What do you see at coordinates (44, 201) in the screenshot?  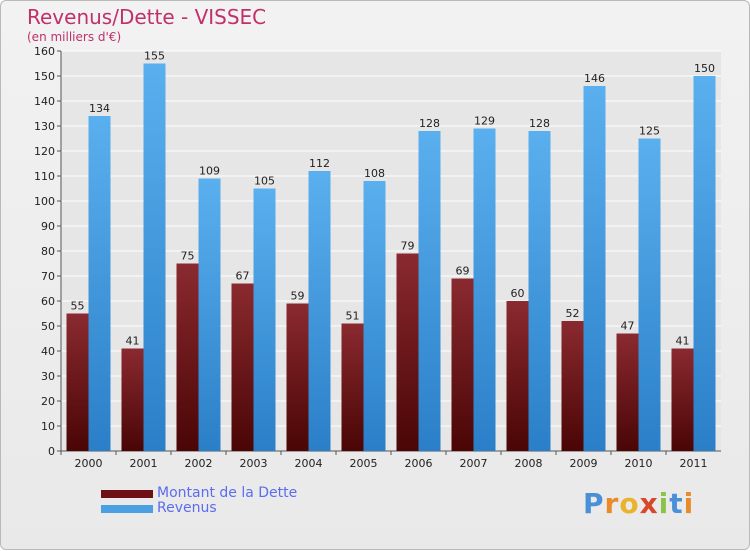 I see `y-tick-label: 100` at bounding box center [44, 201].